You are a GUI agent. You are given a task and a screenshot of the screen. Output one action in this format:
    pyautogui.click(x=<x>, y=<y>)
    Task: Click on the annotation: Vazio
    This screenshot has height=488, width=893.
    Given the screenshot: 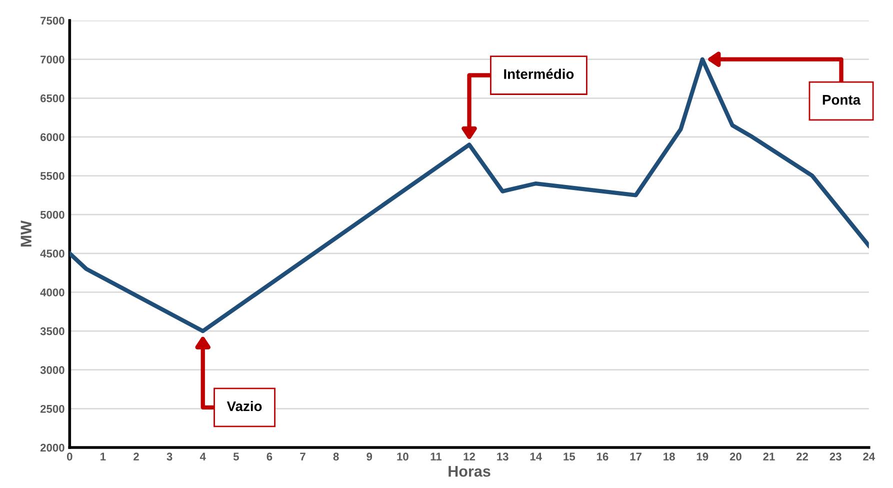 What is the action you would take?
    pyautogui.click(x=244, y=406)
    